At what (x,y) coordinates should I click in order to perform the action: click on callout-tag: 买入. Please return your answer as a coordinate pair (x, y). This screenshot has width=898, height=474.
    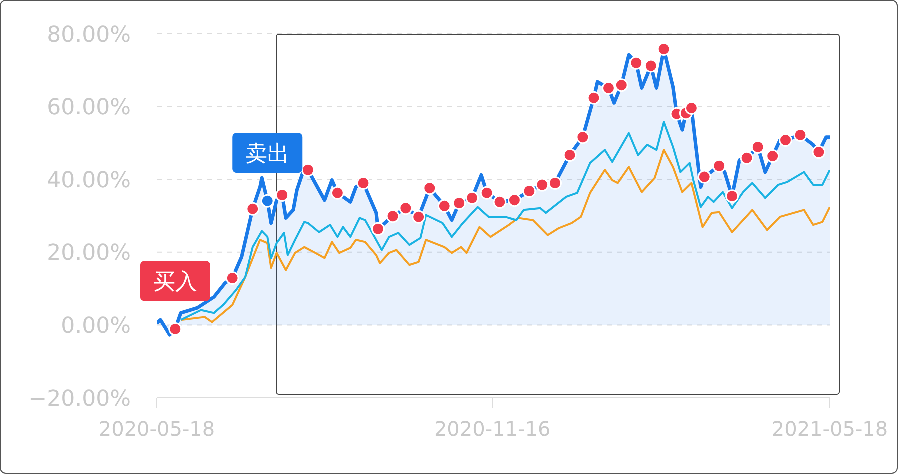
    Looking at the image, I should click on (175, 281).